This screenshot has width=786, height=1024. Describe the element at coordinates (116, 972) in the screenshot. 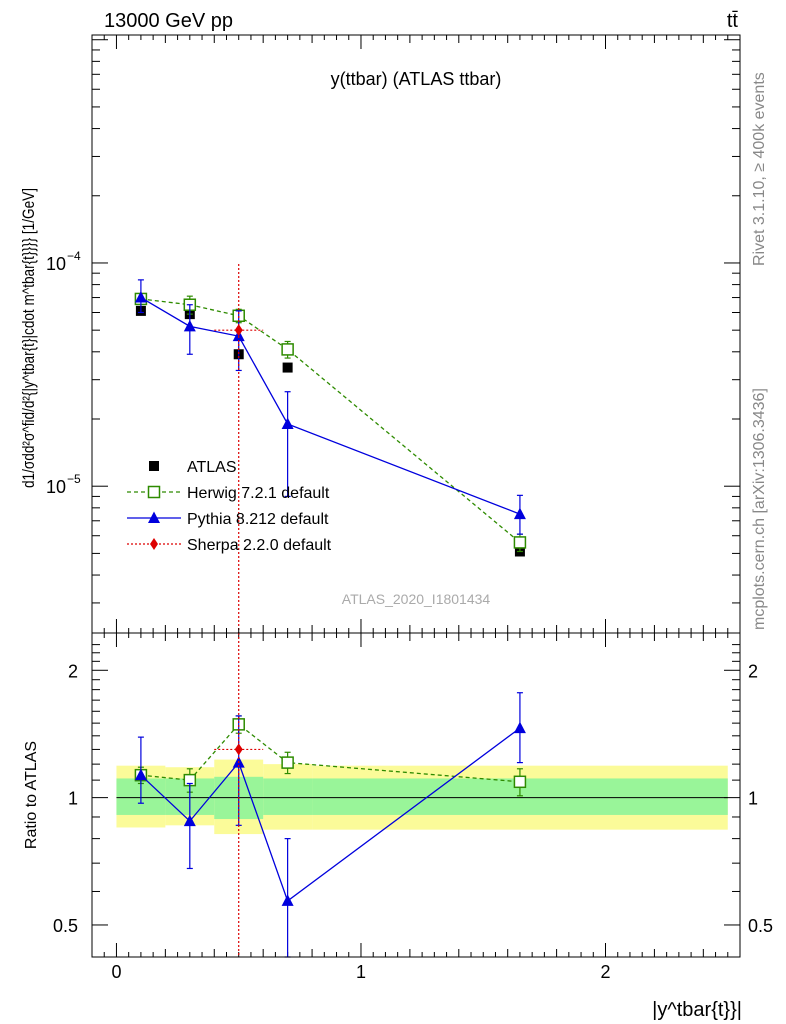

I see `x-tick-label: 0` at that location.